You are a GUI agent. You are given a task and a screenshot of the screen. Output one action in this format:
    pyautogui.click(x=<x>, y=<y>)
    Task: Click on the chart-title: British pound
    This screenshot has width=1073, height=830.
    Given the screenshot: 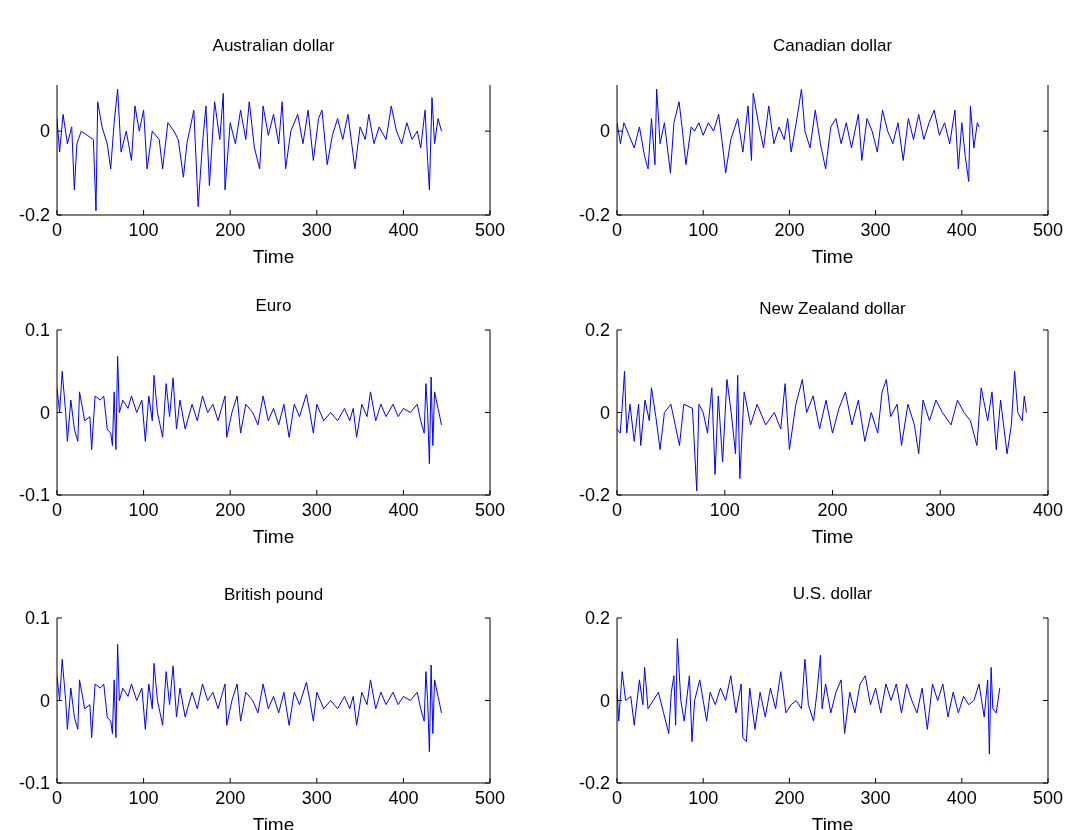 What is the action you would take?
    pyautogui.click(x=273, y=594)
    